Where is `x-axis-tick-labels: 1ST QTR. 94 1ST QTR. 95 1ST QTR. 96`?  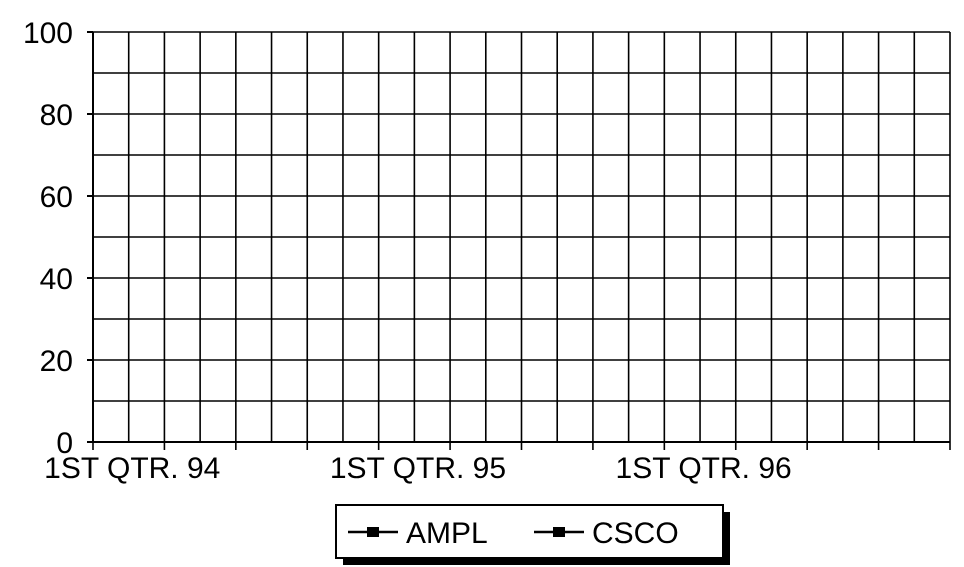
x-axis-tick-labels: 1ST QTR. 94 1ST QTR. 95 1ST QTR. 96 is located at coordinates (418, 468).